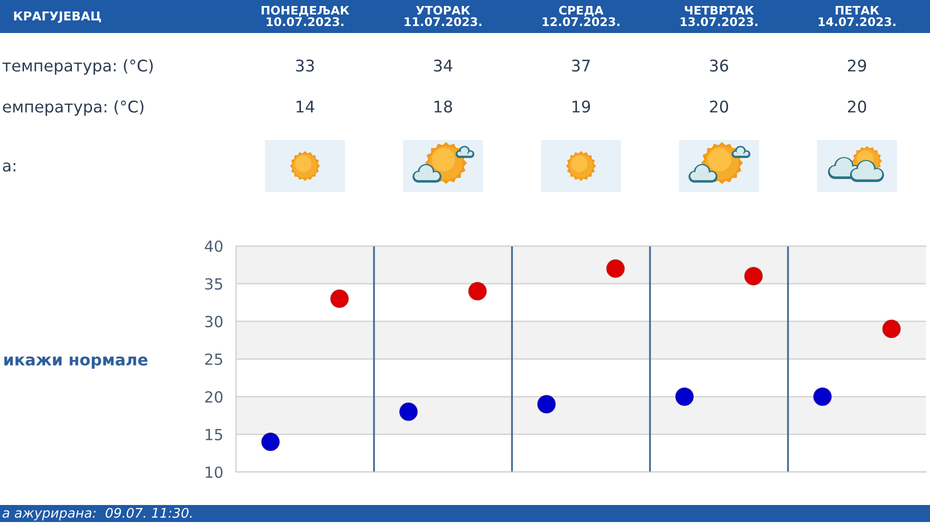  What do you see at coordinates (443, 66) in the screenshot?
I see `data-label: 34` at bounding box center [443, 66].